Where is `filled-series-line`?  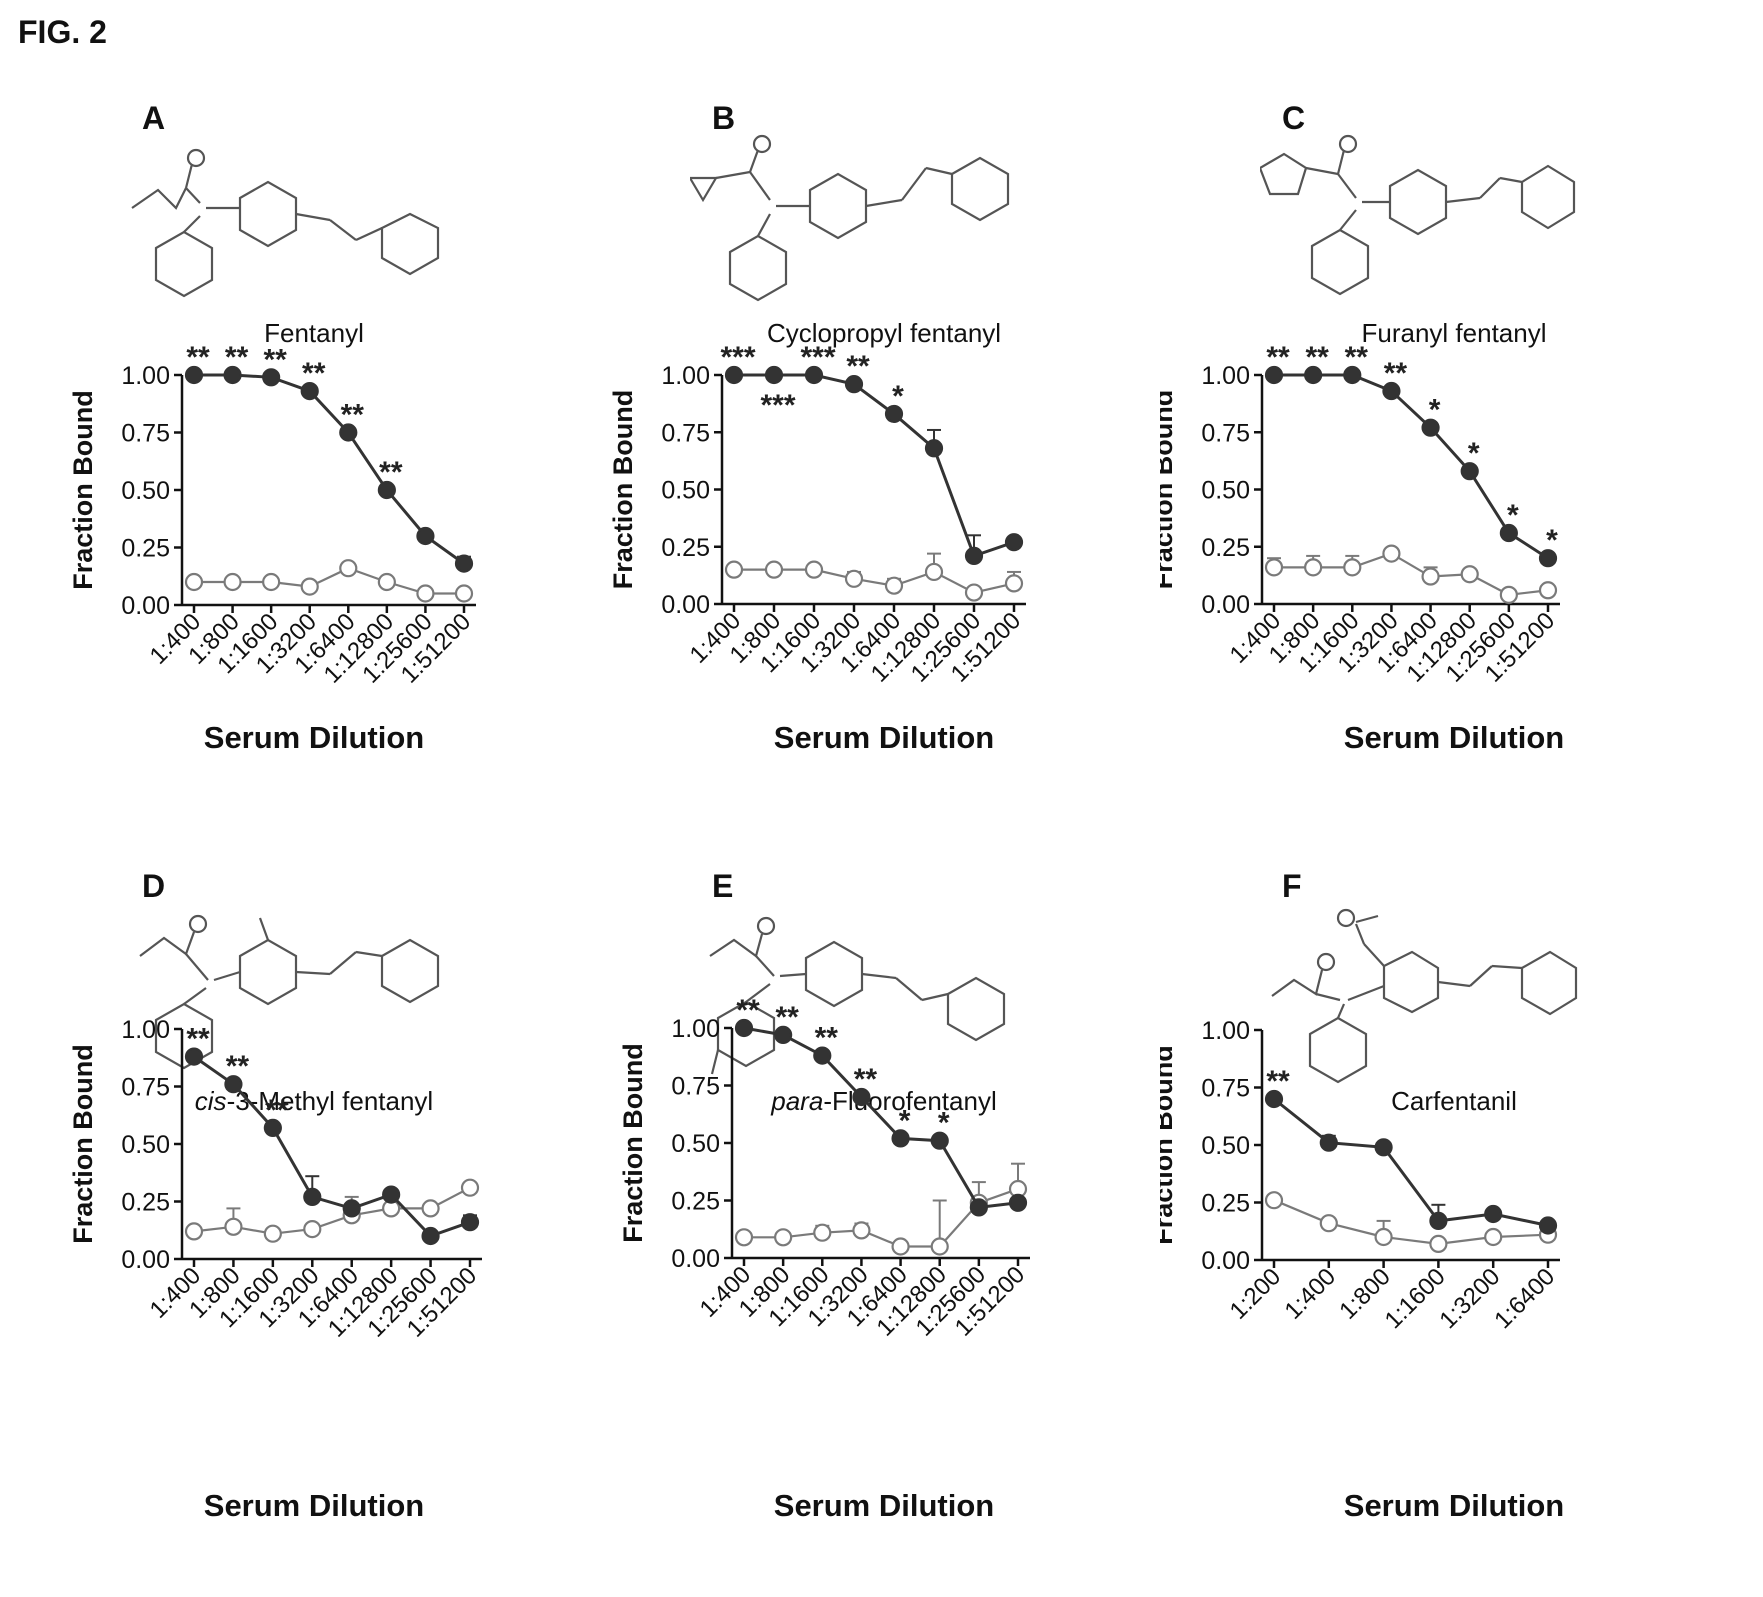
filled-series-line is located at coordinates (881, 1118).